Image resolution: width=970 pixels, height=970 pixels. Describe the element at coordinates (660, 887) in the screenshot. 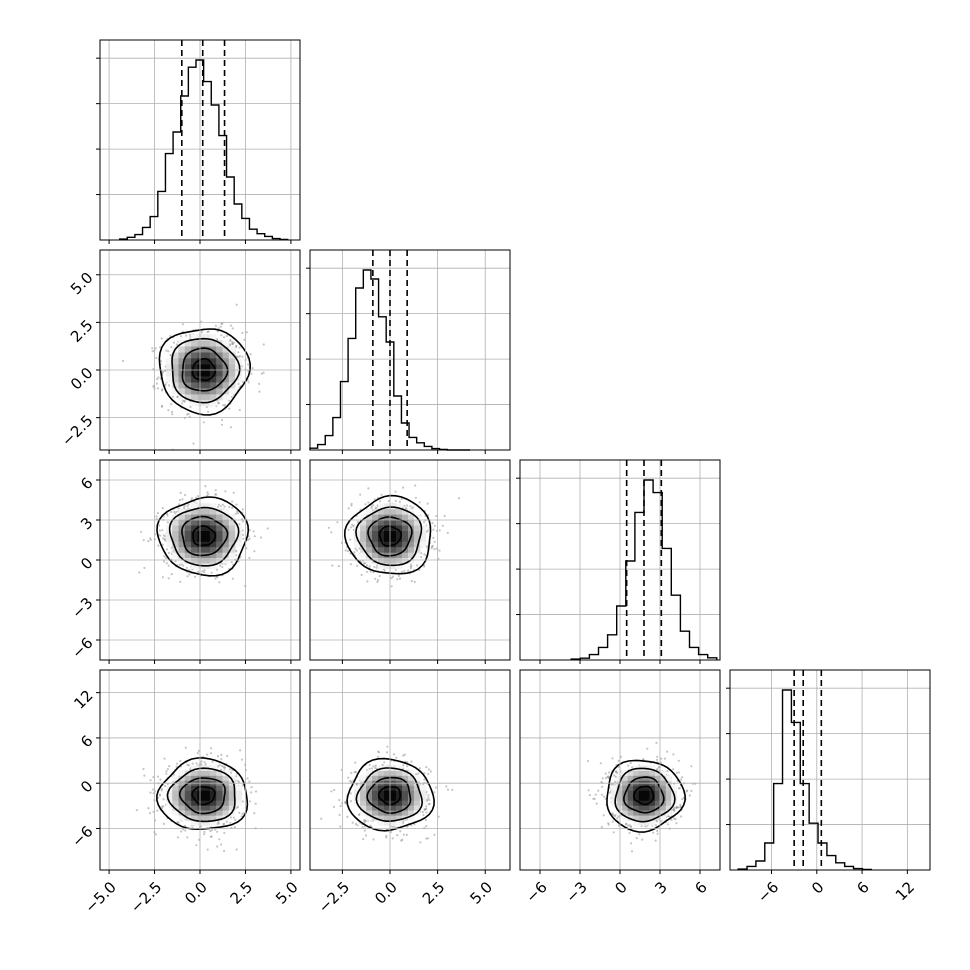

I see `x-tick-label: 3` at that location.